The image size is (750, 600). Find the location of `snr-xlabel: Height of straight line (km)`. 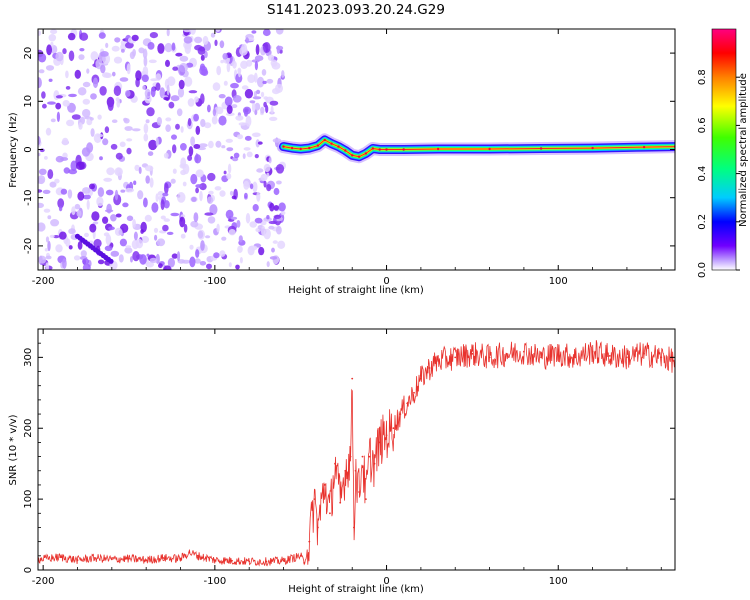

snr-xlabel: Height of straight line (km) is located at coordinates (356, 589).